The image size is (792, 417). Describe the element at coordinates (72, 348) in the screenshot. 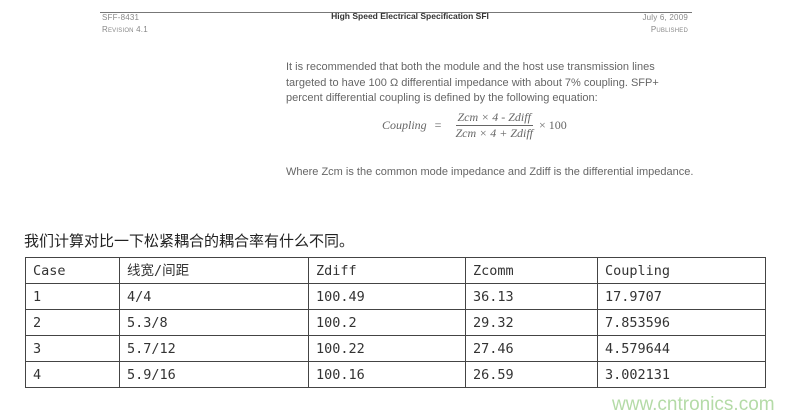

I see `cell: 3` at that location.